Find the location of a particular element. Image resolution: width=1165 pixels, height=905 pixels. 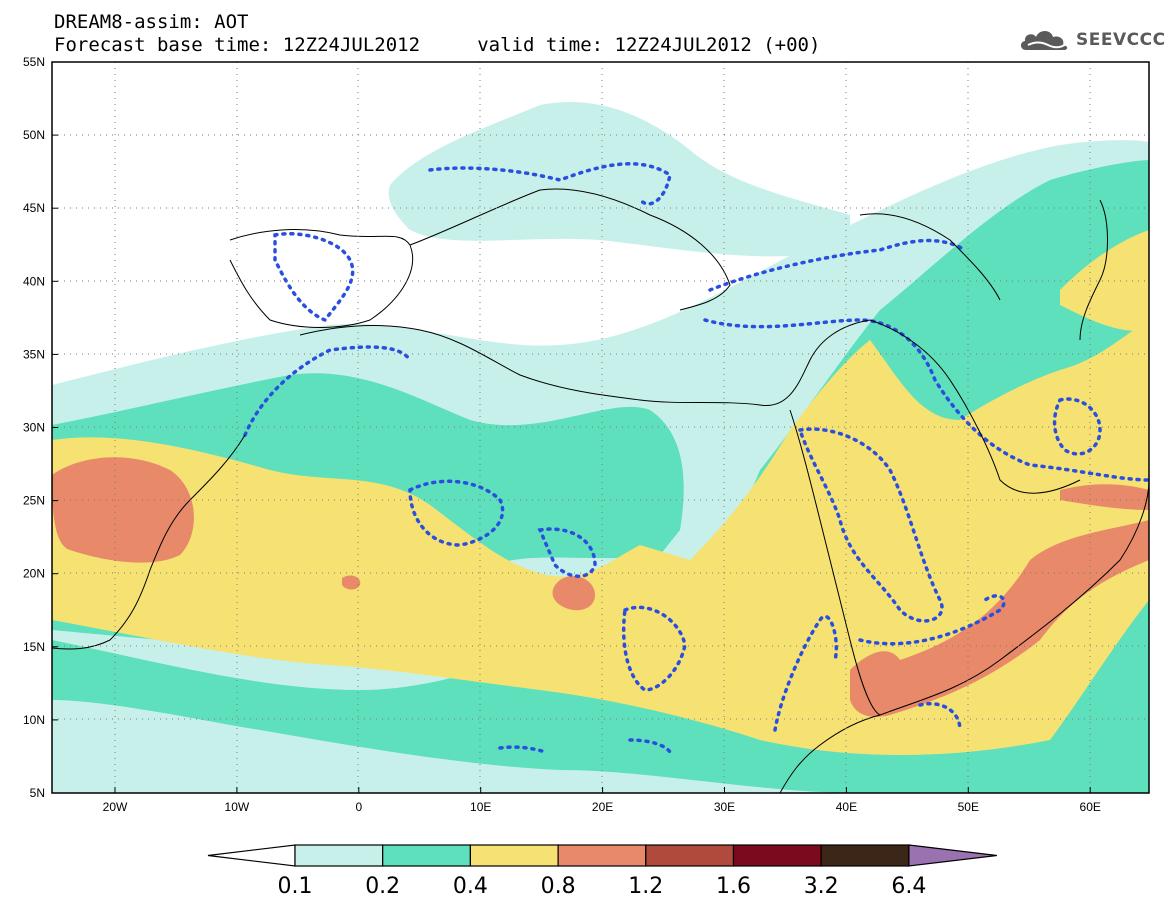

lon-tick-label: 40E is located at coordinates (846, 807).